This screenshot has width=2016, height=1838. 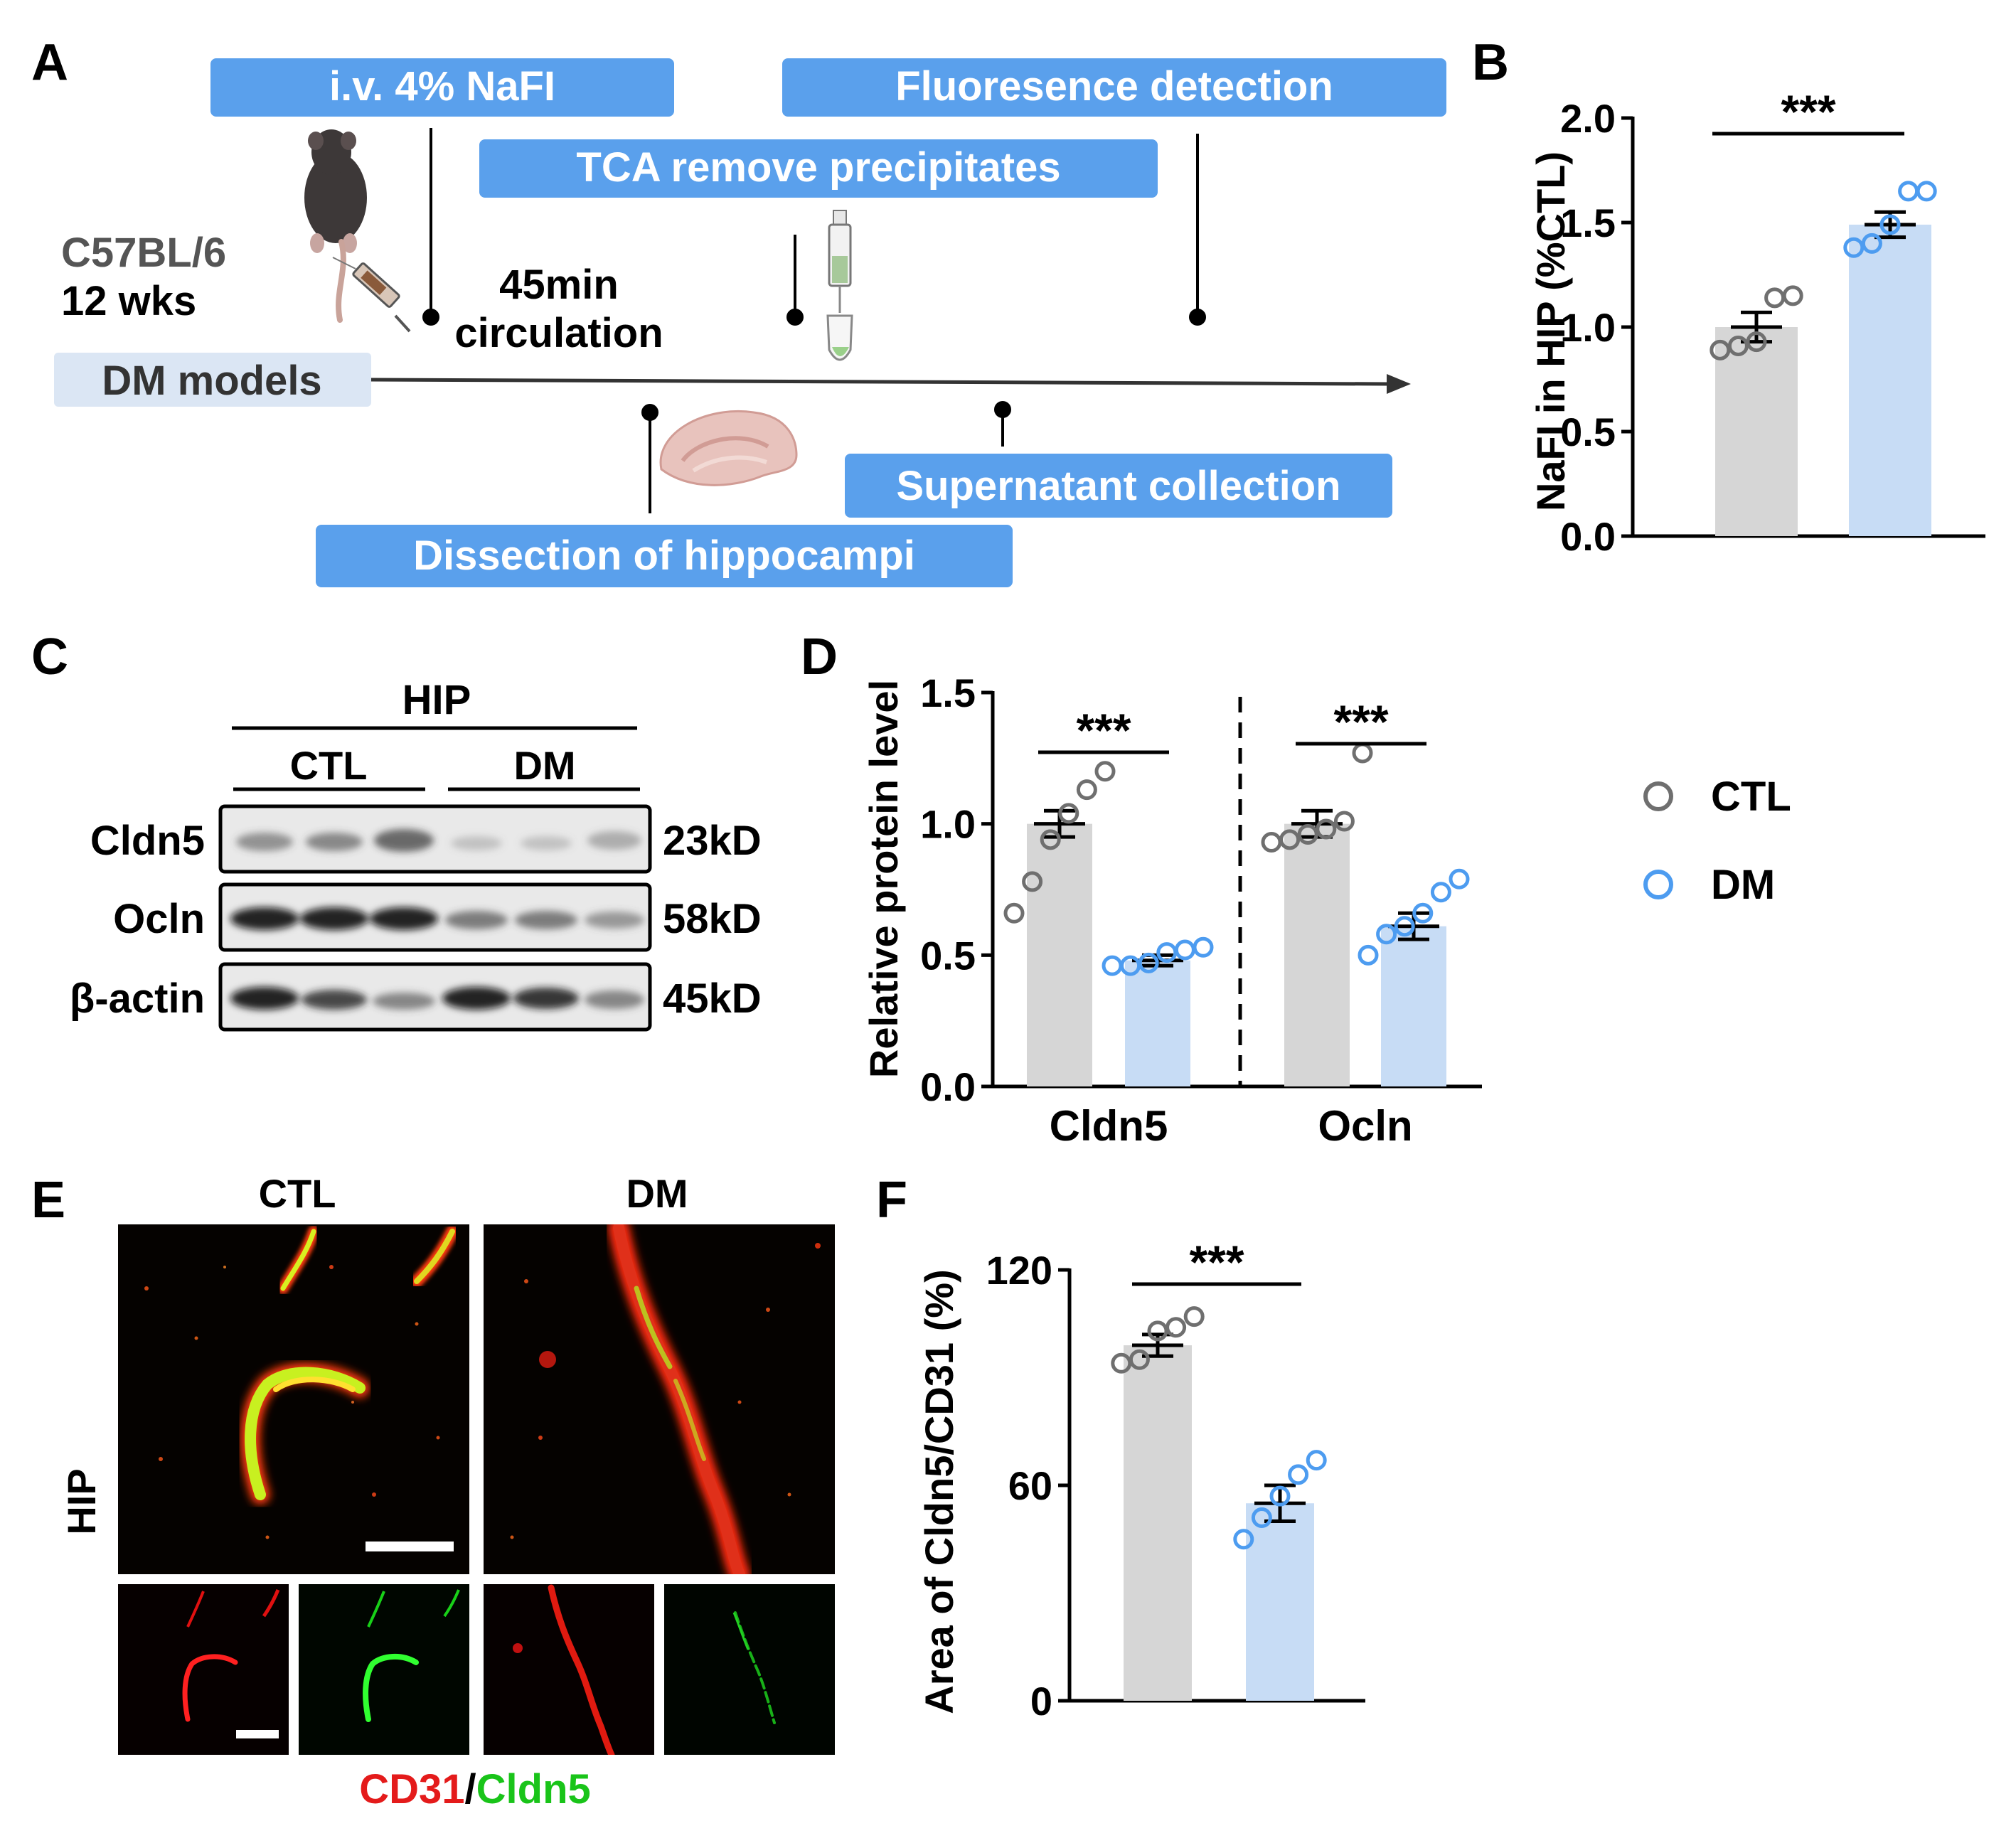 What do you see at coordinates (475, 1789) in the screenshot?
I see `micro-caption: CD31/Cldn5` at bounding box center [475, 1789].